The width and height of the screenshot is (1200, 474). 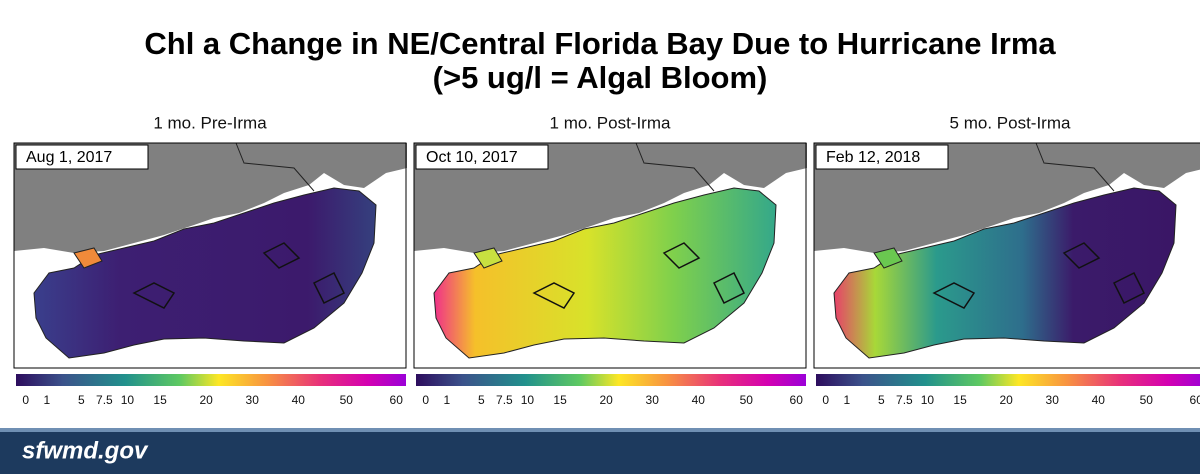 What do you see at coordinates (85, 450) in the screenshot?
I see `footer-text: sfwmd.gov` at bounding box center [85, 450].